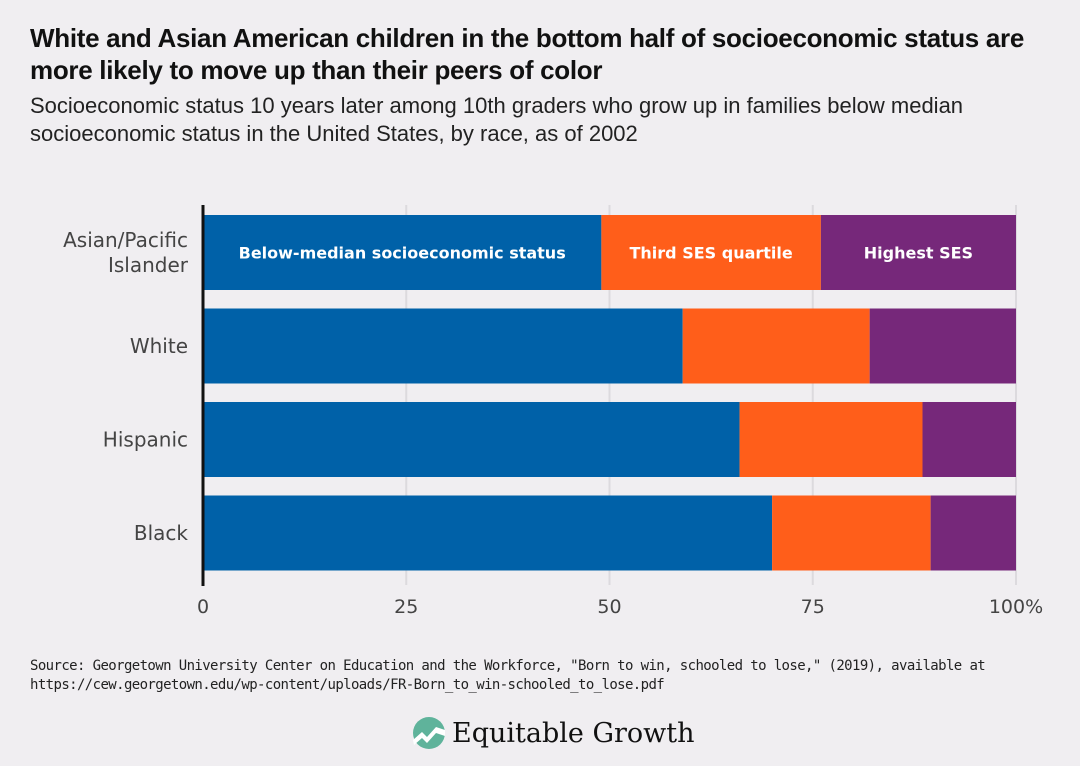 This screenshot has width=1080, height=766. What do you see at coordinates (125, 240) in the screenshot?
I see `category-label: Asian/Pacific` at bounding box center [125, 240].